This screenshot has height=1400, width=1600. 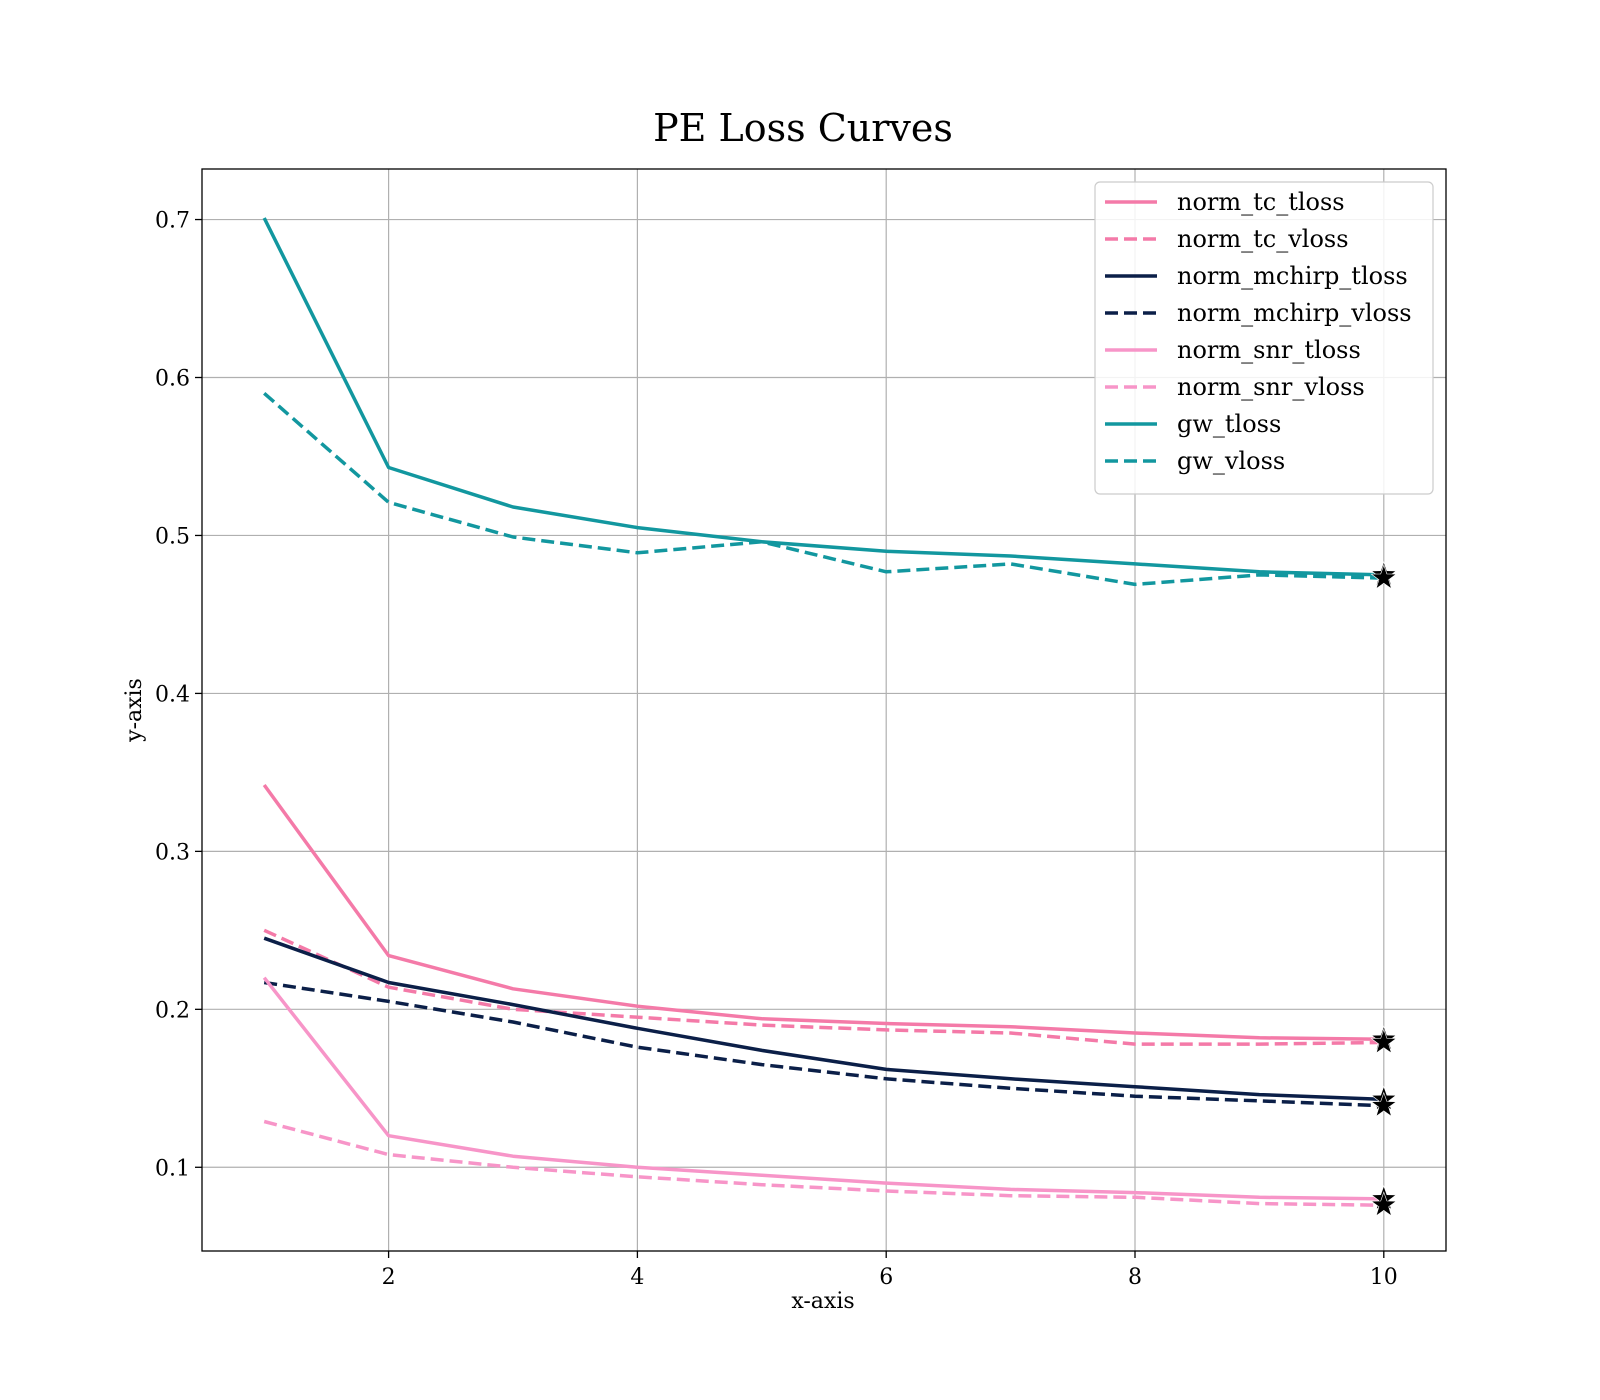 I want to click on y-tick-label: 0.3, so click(x=172, y=852).